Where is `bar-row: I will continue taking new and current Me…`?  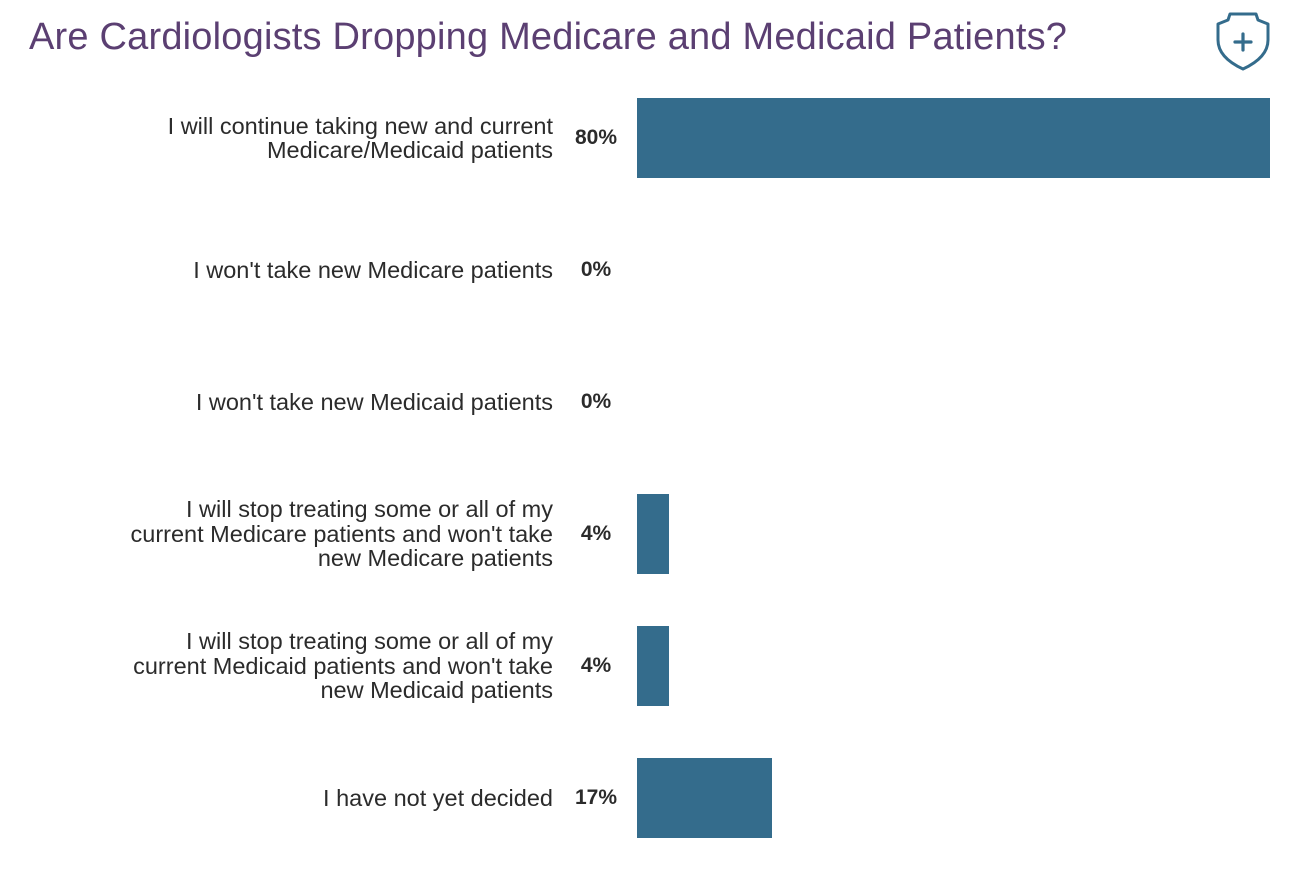 bar-row: I will continue taking new and current Me… is located at coordinates (645, 138).